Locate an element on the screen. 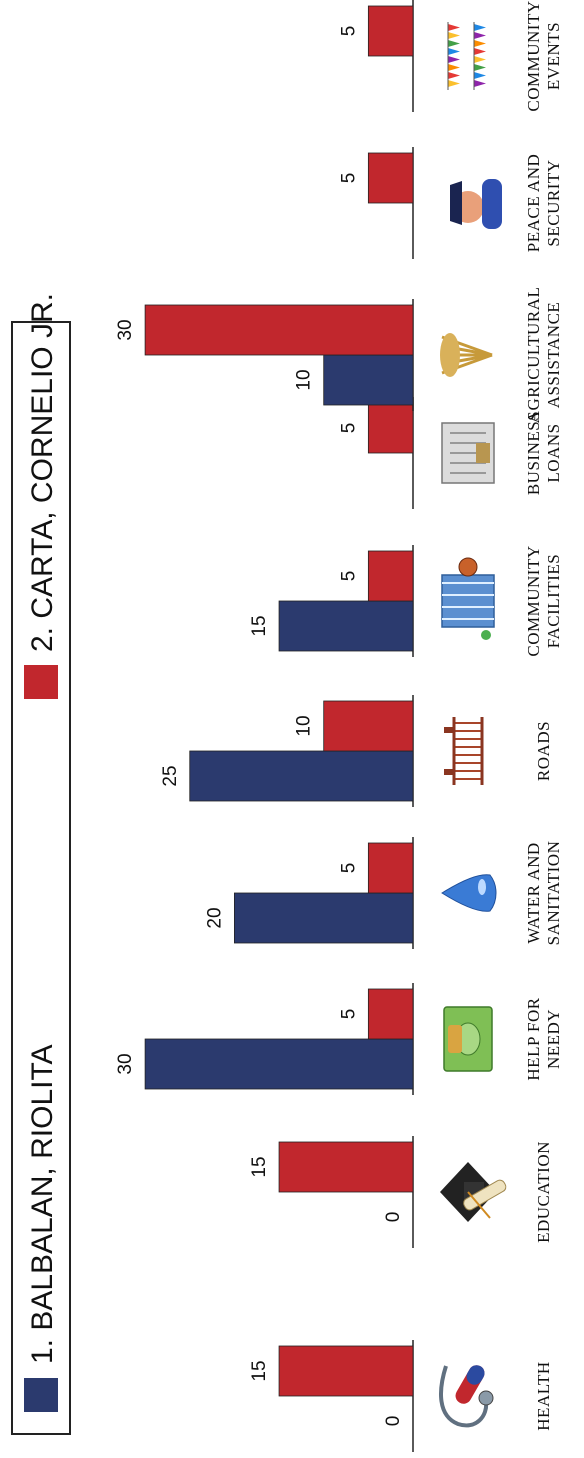  category-label: ASSISTANCE is located at coordinates (553, 355).